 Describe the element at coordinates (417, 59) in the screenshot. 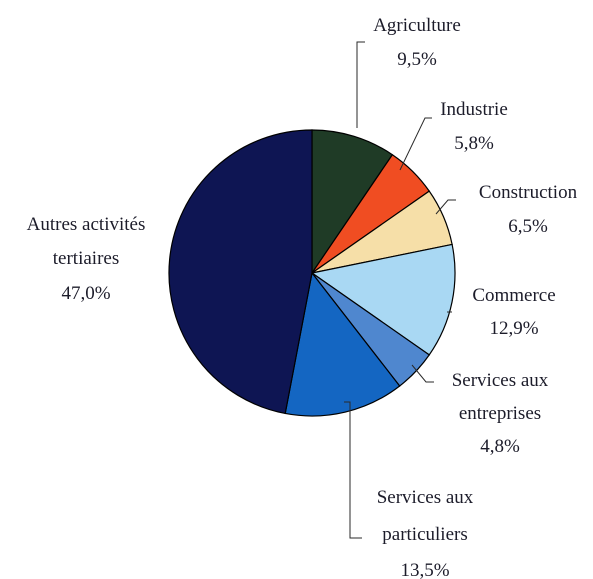

I see `value-agriculture: 9,5%` at that location.